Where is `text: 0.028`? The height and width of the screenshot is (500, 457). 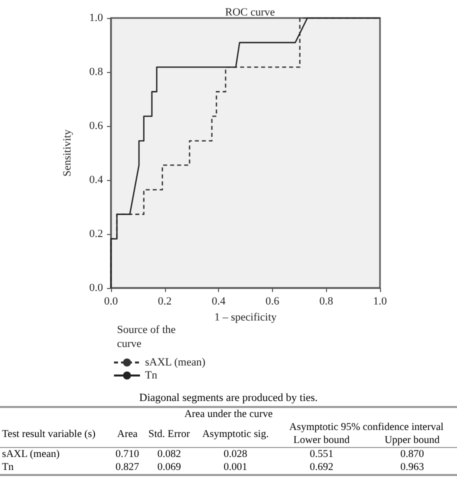
text: 0.028 is located at coordinates (235, 454).